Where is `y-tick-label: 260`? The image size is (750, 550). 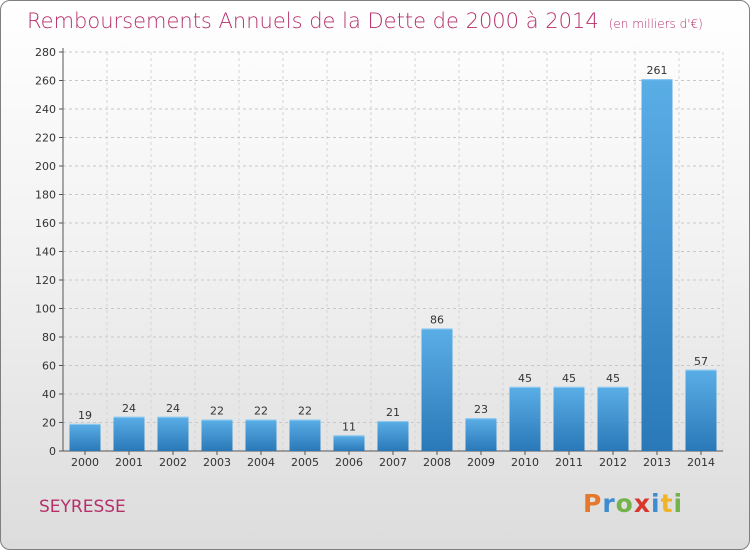
y-tick-label: 260 is located at coordinates (45, 81).